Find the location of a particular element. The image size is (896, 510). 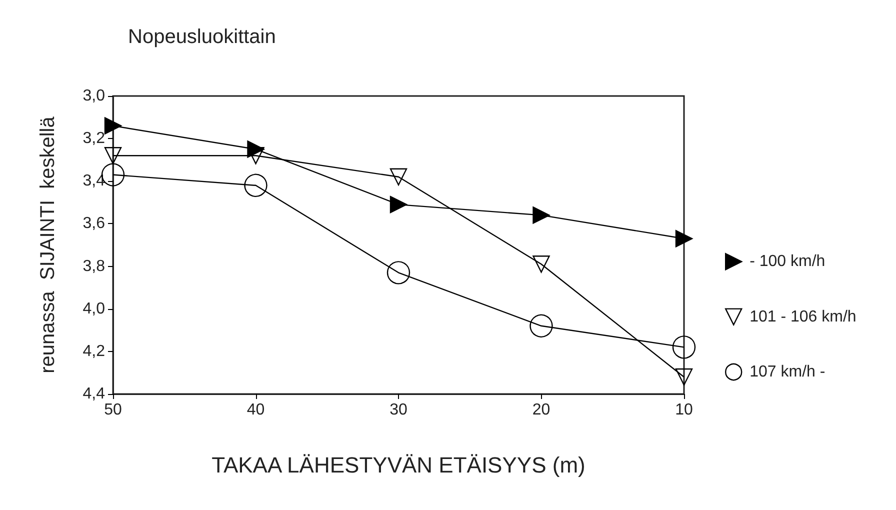

legend-label: 107 km/h - is located at coordinates (788, 372).